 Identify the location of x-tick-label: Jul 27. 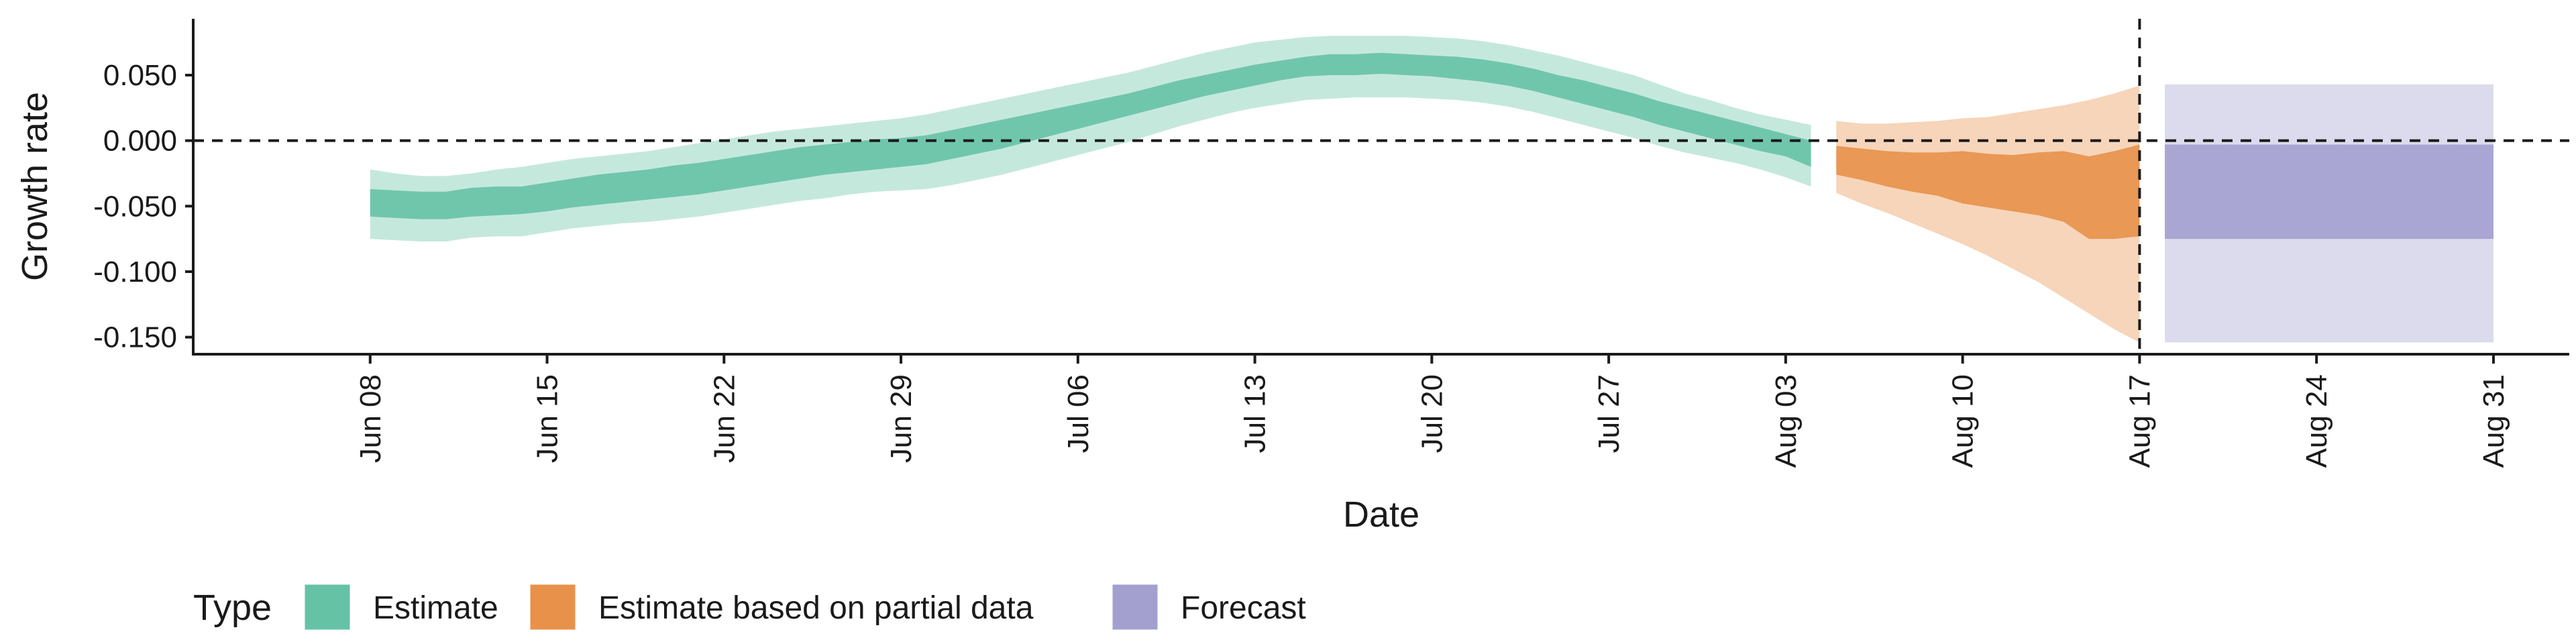
(1609, 413).